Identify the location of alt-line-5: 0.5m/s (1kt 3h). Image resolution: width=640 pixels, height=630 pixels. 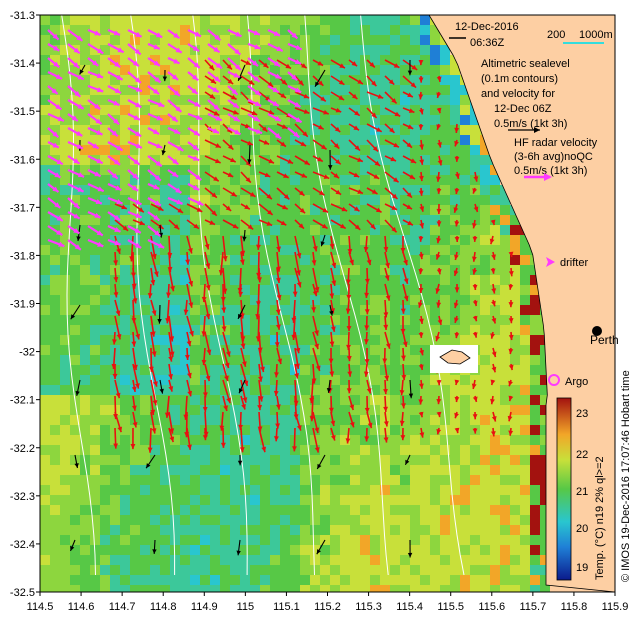
(530, 124).